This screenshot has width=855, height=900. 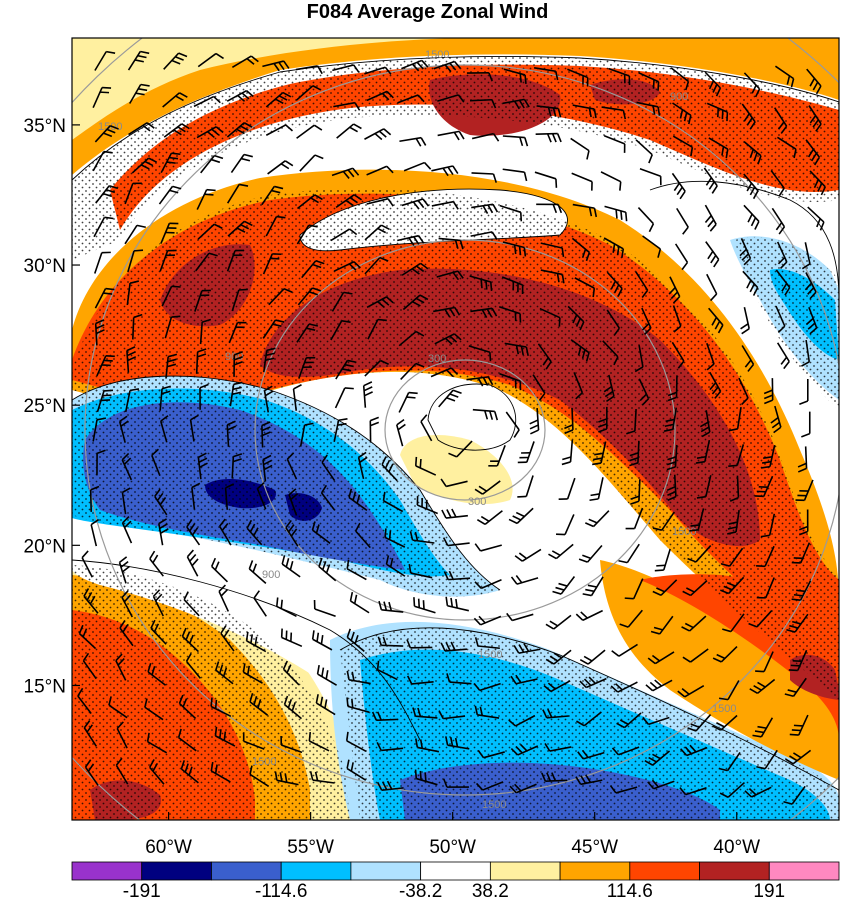 What do you see at coordinates (45, 406) in the screenshot?
I see `y-tick-label: 25°N` at bounding box center [45, 406].